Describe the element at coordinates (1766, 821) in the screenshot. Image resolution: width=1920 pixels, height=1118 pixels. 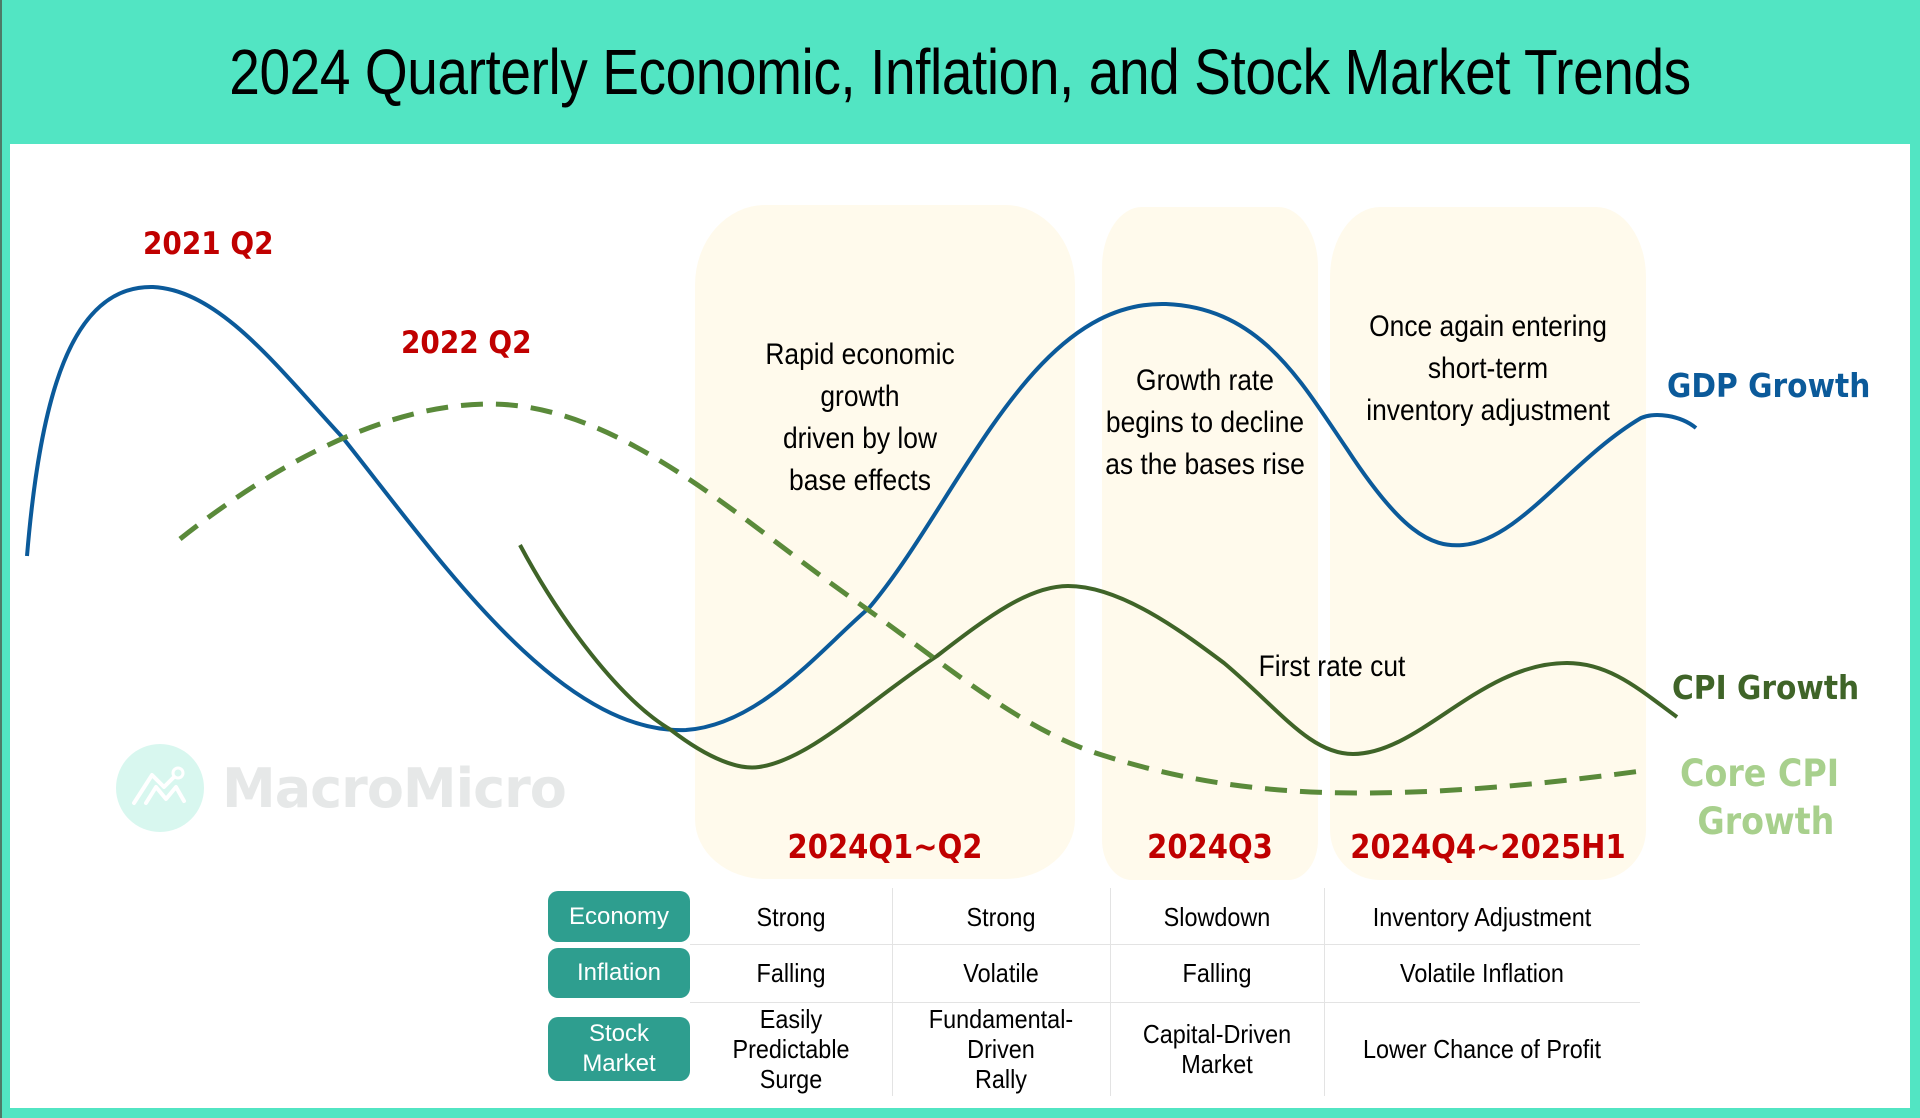
I see `legend-core-cpi-line2: Growth` at that location.